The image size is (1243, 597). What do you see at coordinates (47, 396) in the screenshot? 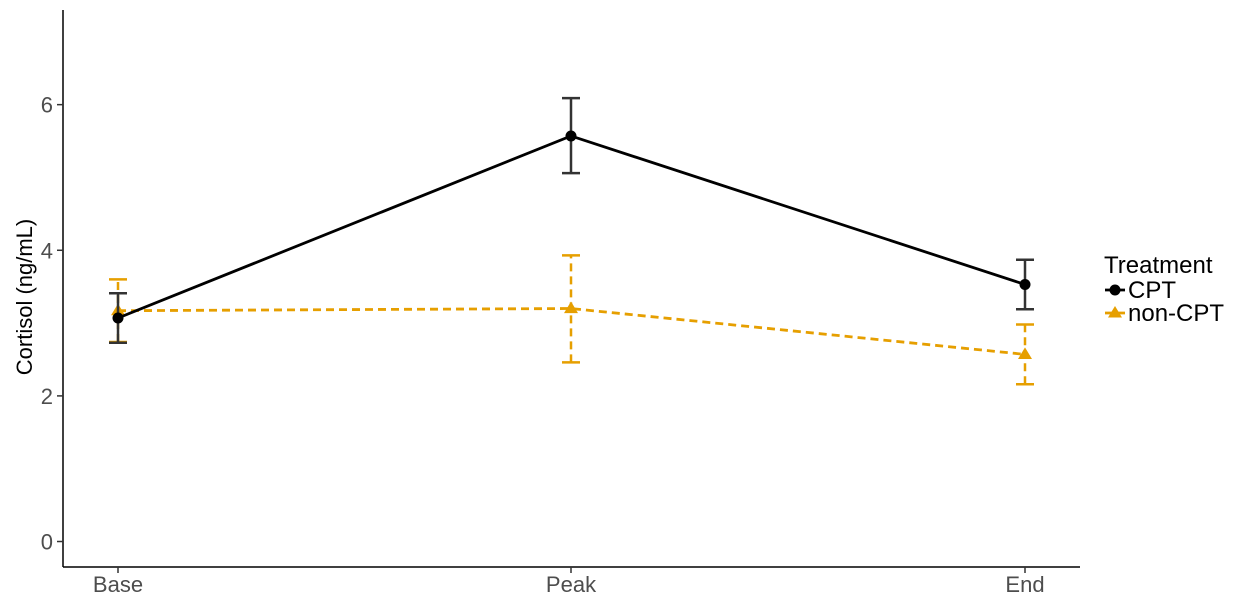
I see `y-tick-label: 2` at bounding box center [47, 396].